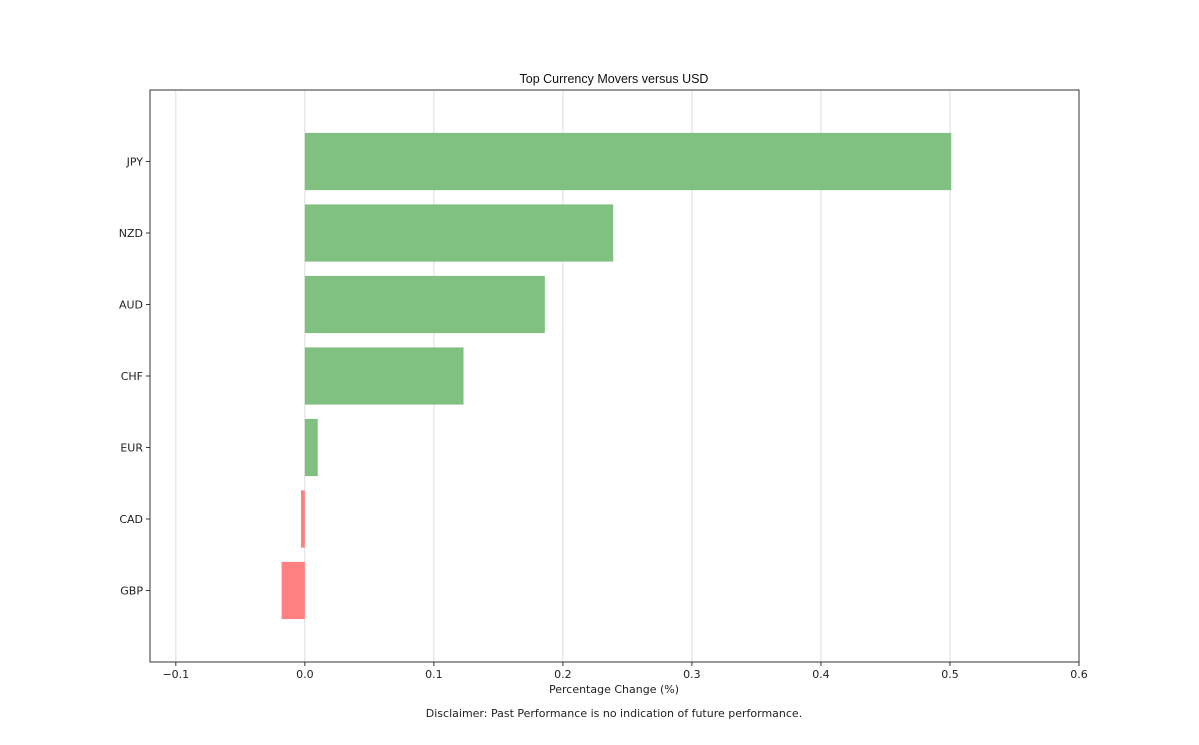  Describe the element at coordinates (302, 519) in the screenshot. I see `bar-cad` at that location.